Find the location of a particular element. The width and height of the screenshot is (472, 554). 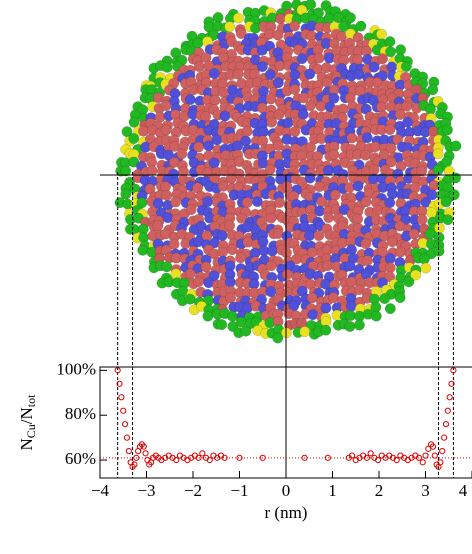

x-tick-label: −4 is located at coordinates (100, 490).